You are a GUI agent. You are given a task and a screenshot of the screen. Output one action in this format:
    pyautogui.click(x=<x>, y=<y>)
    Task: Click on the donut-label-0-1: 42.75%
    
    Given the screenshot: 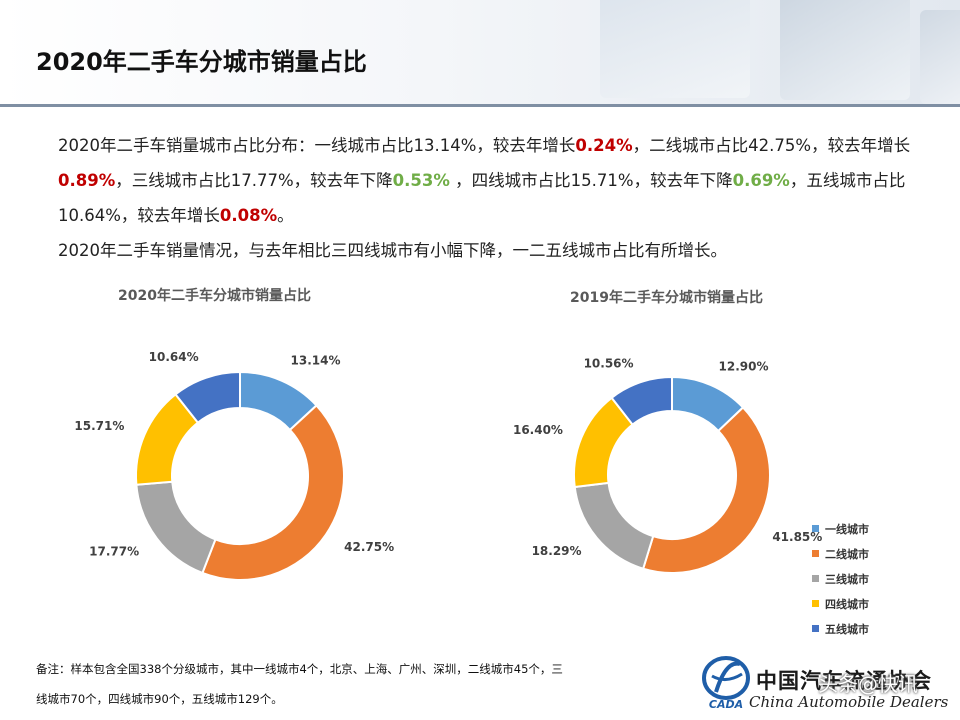 What is the action you would take?
    pyautogui.click(x=369, y=547)
    